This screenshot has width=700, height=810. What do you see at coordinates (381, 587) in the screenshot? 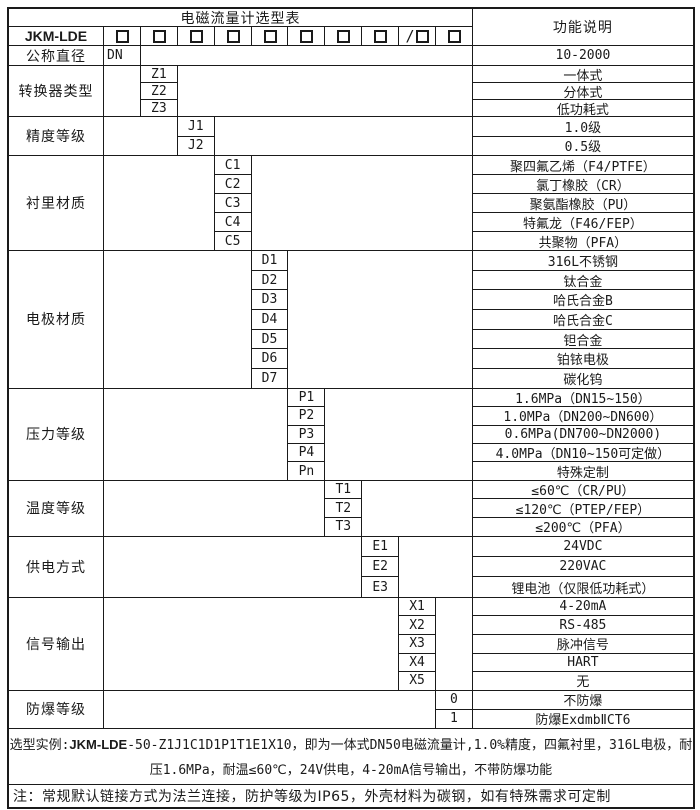
I see `code-cell: E3` at bounding box center [381, 587].